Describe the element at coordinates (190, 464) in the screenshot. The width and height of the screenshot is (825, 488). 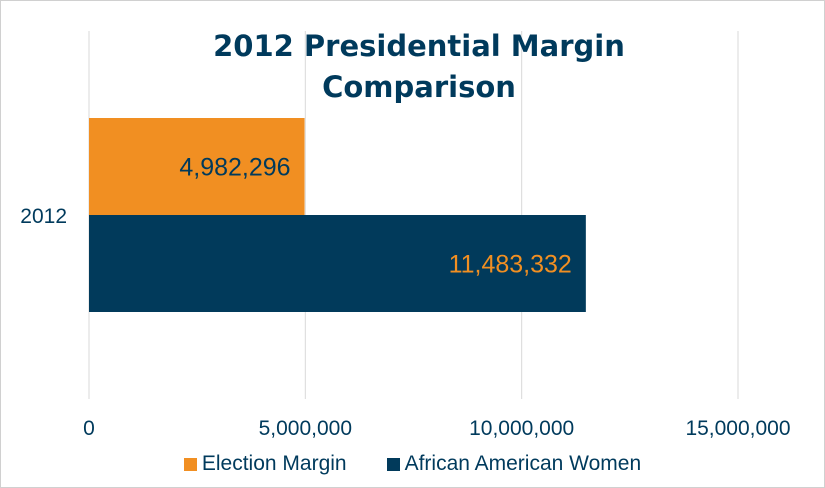
I see `legend-swatch-election-margin` at that location.